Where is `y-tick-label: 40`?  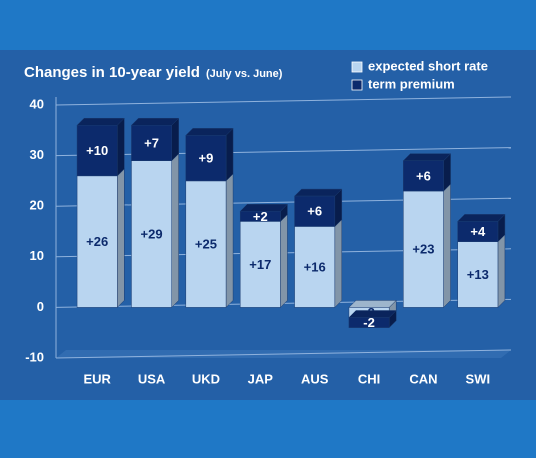 y-tick-label: 40 is located at coordinates (37, 103).